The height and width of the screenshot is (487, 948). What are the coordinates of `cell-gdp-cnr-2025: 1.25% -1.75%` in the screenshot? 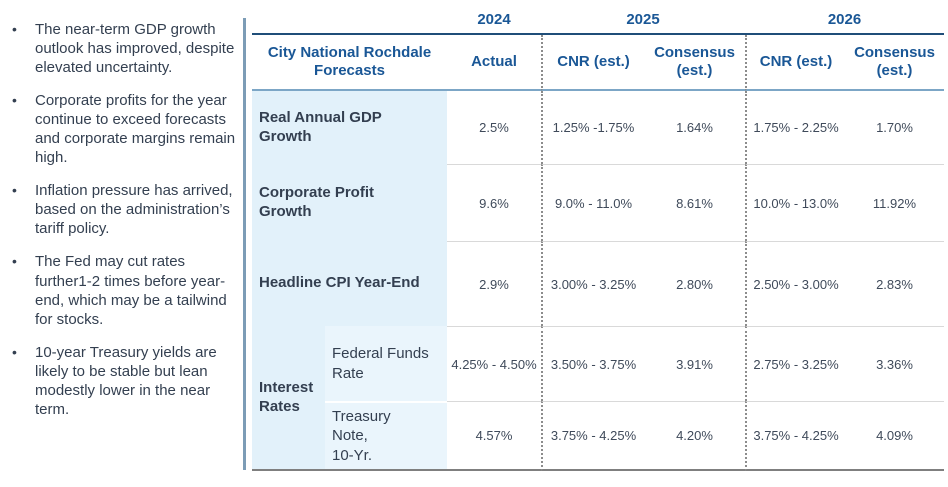 It's located at (592, 127).